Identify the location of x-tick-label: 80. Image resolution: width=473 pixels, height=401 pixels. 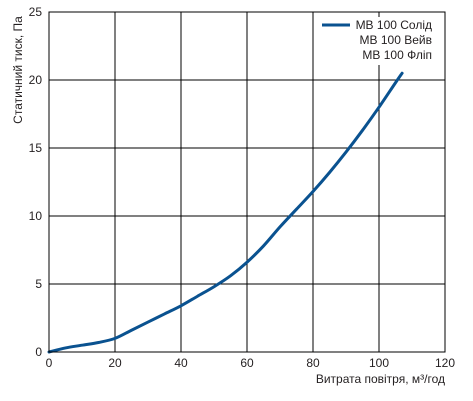
(313, 363).